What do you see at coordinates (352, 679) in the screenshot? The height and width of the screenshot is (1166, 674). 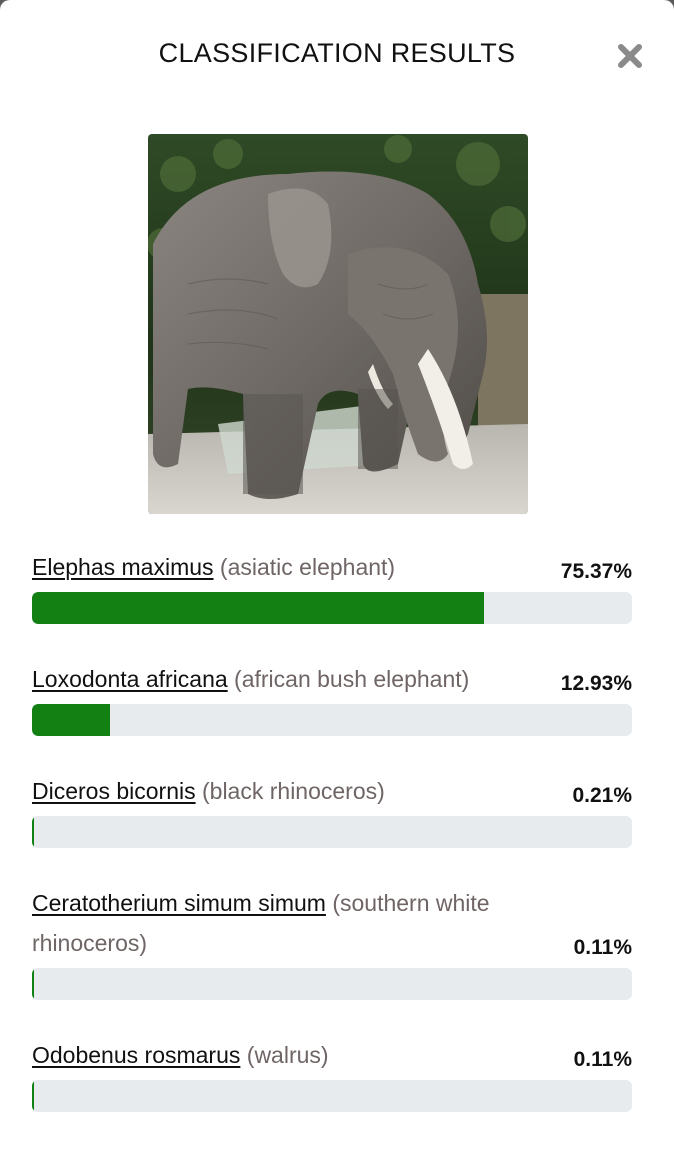 I see `common-name: (african bush elephant)` at bounding box center [352, 679].